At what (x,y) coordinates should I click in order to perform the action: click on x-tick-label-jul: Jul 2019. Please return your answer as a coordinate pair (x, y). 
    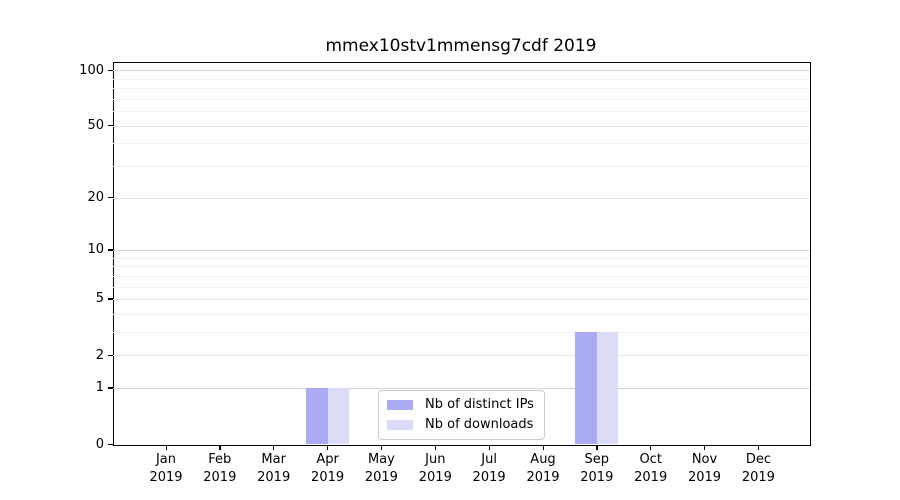
    Looking at the image, I should click on (489, 468).